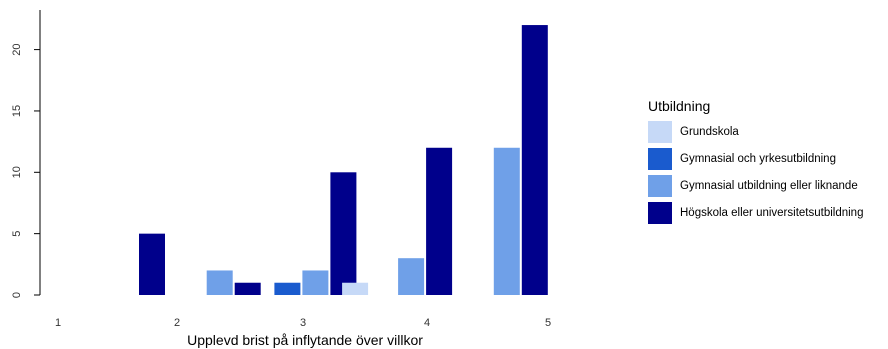  What do you see at coordinates (548, 323) in the screenshot?
I see `x-tick-label: 5` at bounding box center [548, 323].